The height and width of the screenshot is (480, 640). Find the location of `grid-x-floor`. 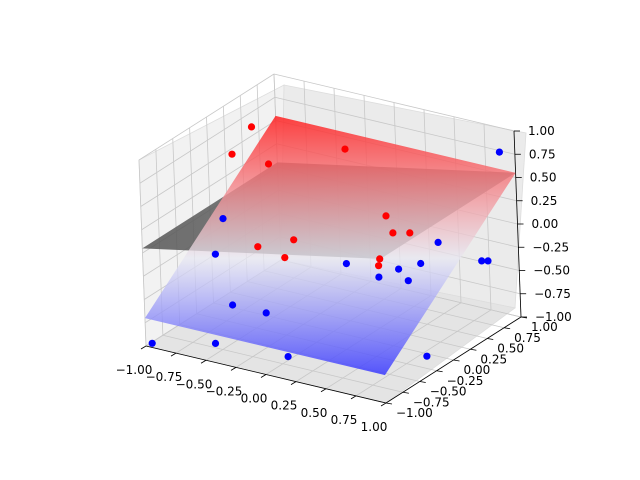

grid-x-floor is located at coordinates (423, 353).